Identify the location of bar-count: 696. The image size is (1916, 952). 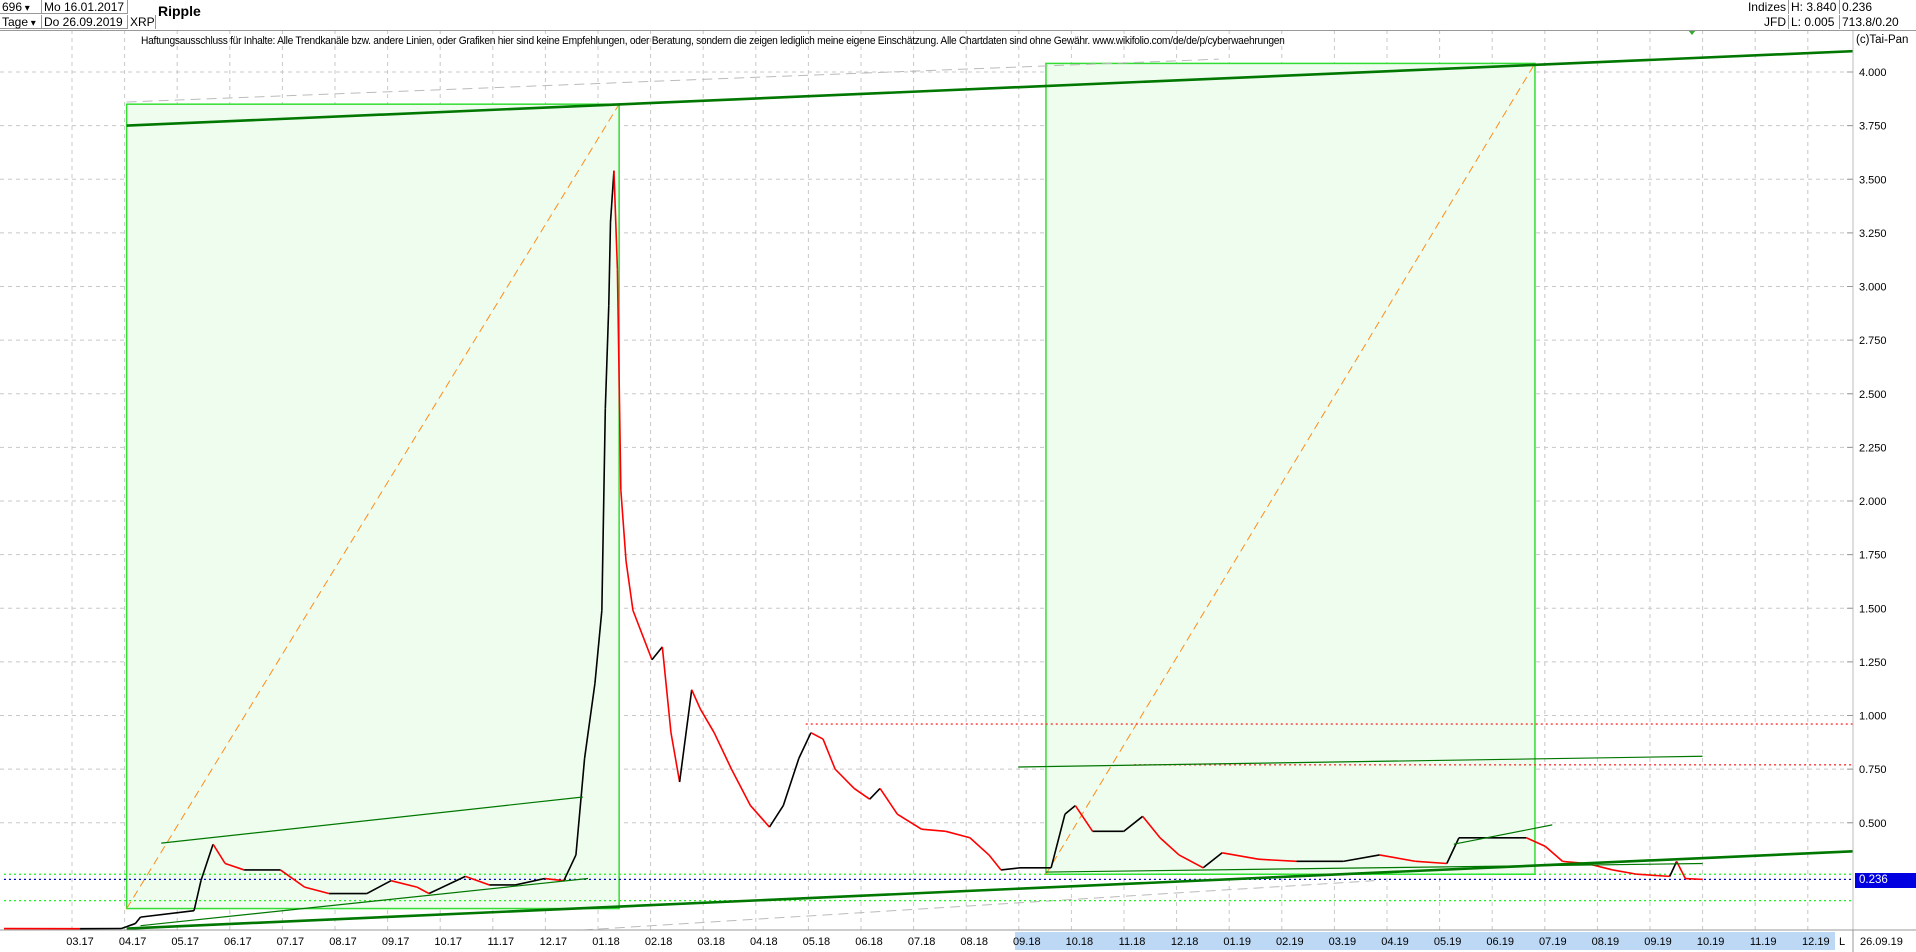
(12, 7).